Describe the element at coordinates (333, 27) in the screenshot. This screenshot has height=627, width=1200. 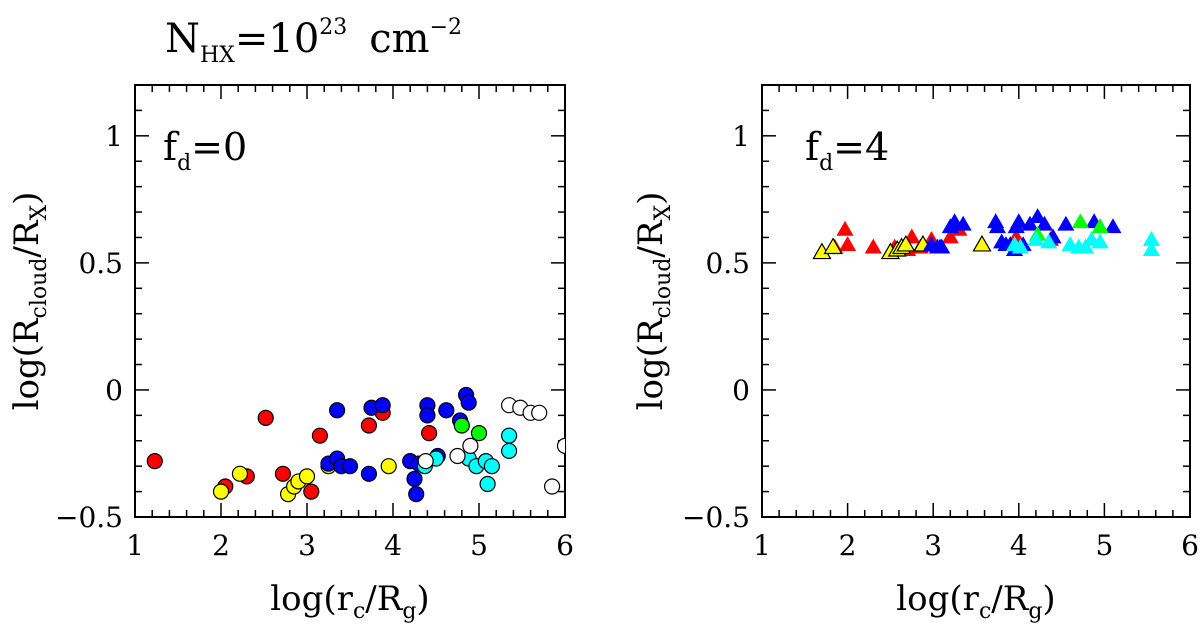
I see `title-sup: 23` at that location.